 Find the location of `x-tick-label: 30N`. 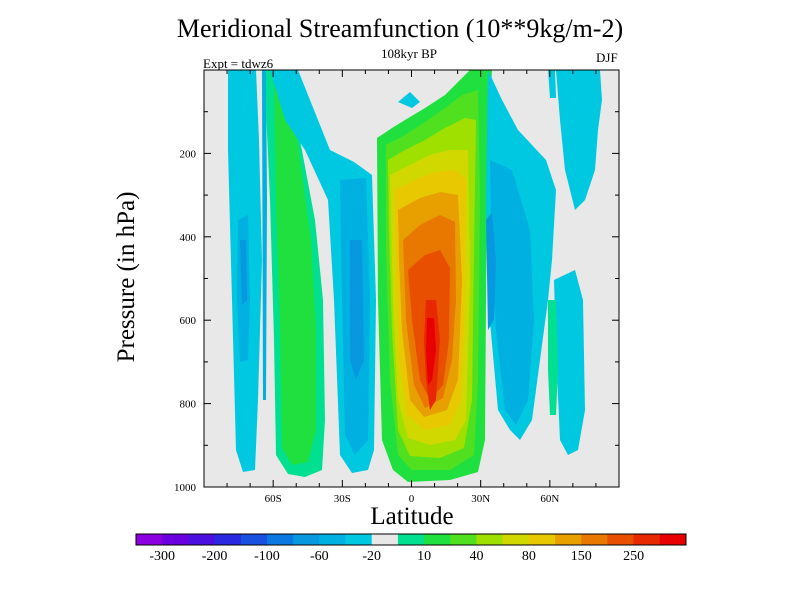

x-tick-label: 30N is located at coordinates (480, 499).